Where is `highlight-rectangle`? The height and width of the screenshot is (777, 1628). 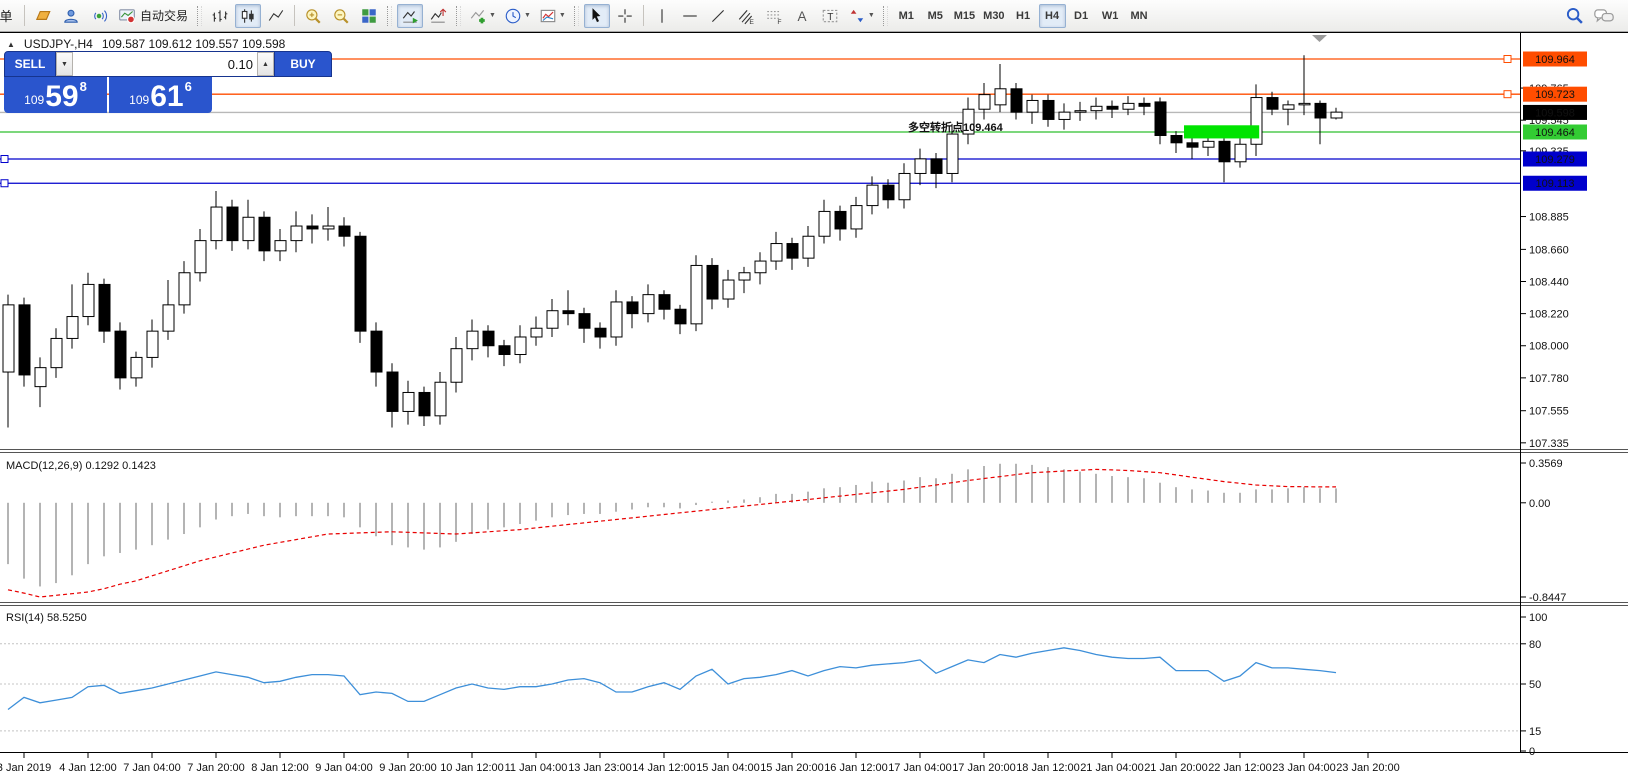 highlight-rectangle is located at coordinates (1222, 132).